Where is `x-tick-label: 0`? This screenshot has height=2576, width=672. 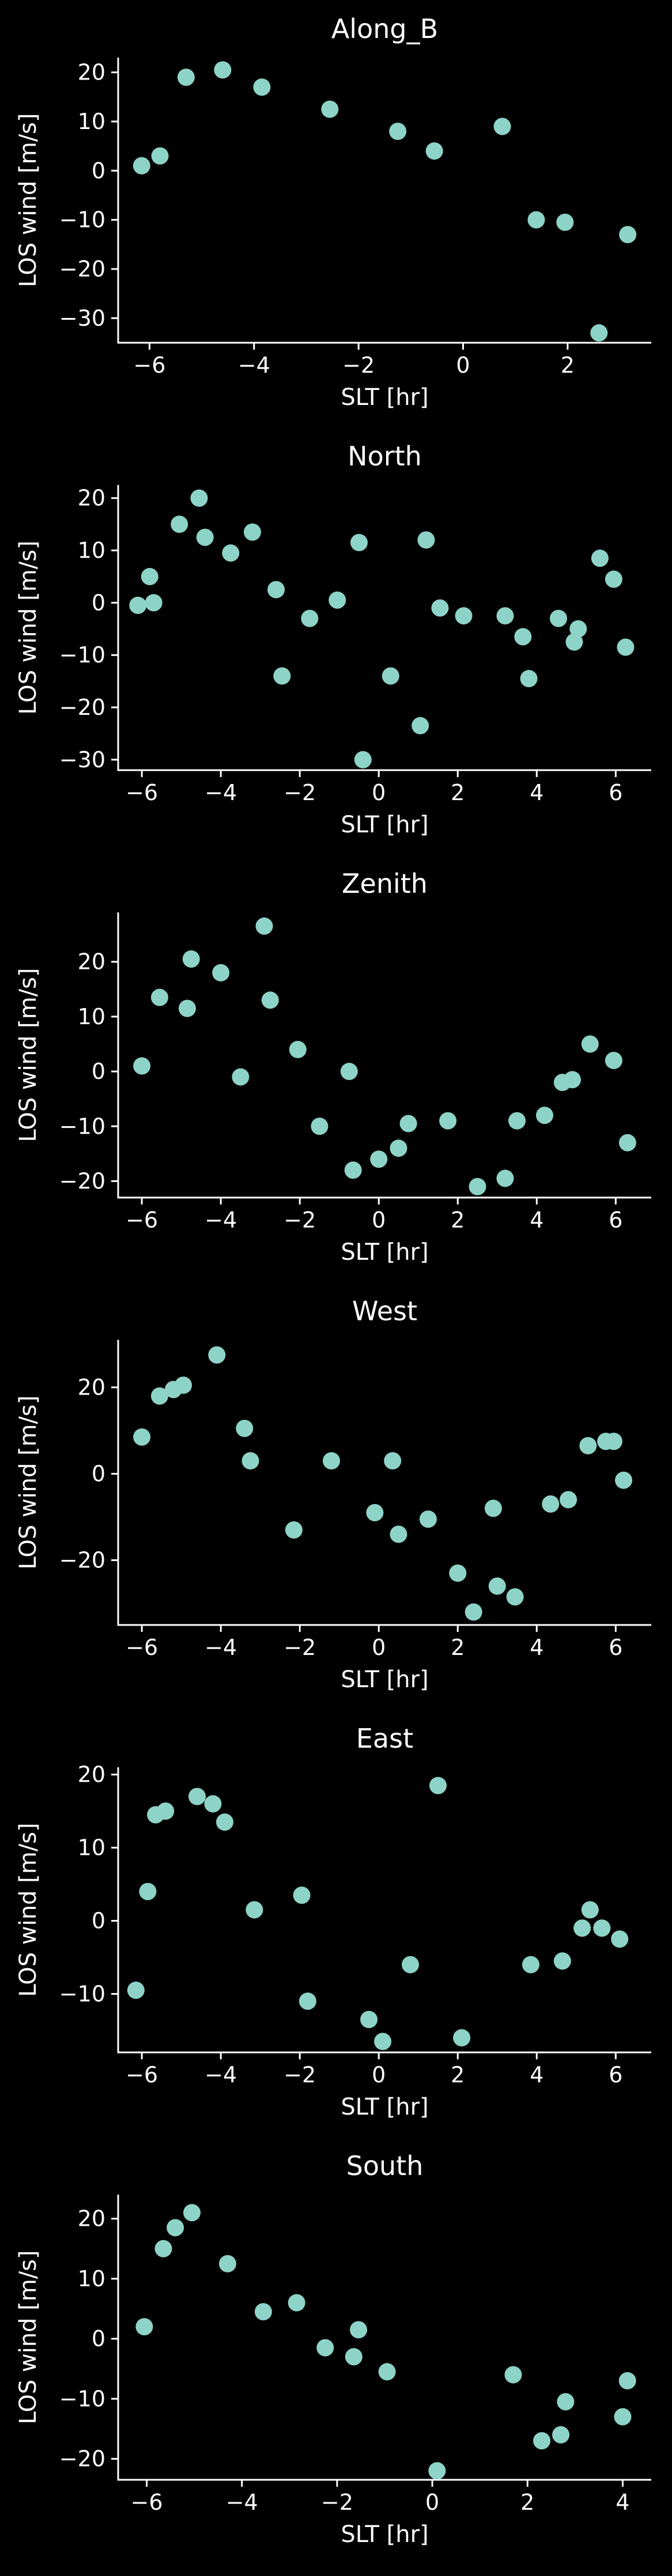
x-tick-label: 0 is located at coordinates (379, 1647).